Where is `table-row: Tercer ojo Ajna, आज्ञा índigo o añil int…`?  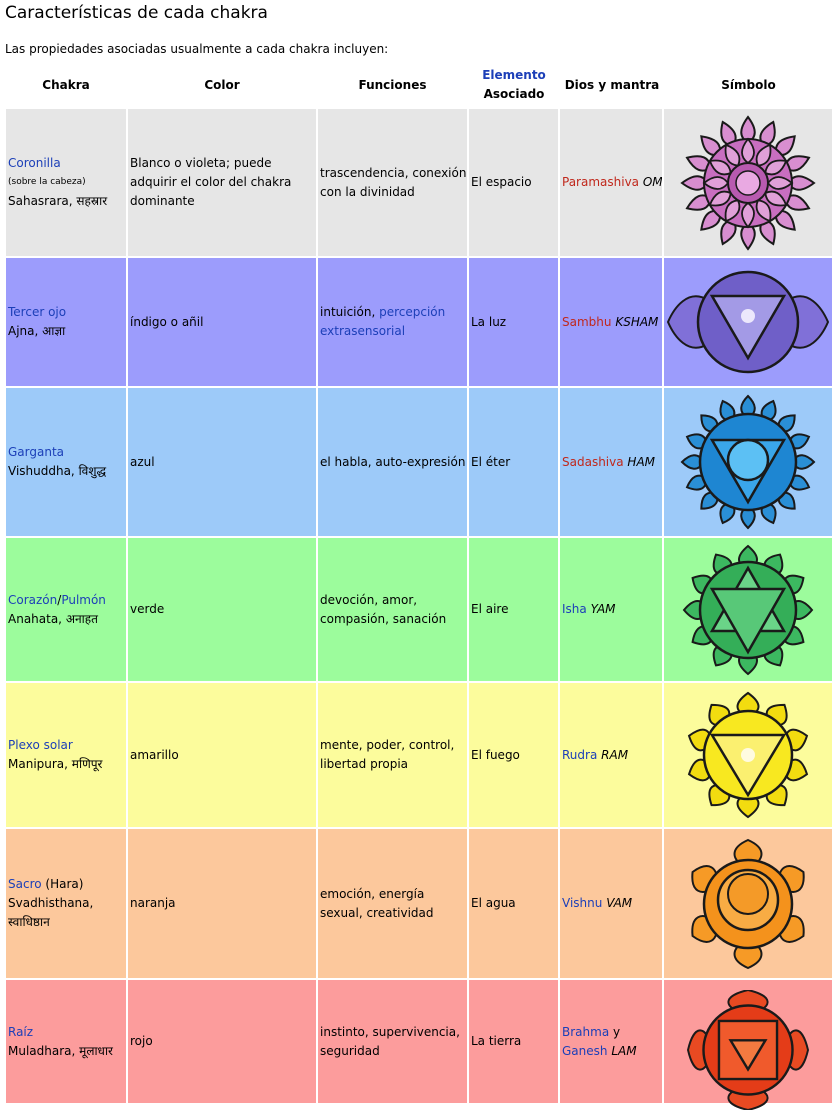
table-row: Tercer ojo Ajna, आज्ञा índigo o añil int… is located at coordinates (419, 322).